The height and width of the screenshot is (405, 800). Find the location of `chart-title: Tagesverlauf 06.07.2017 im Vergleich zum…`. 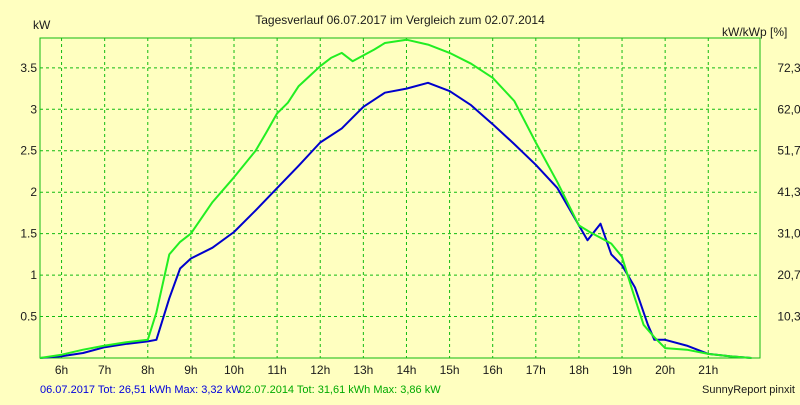

chart-title: Tagesverlauf 06.07.2017 im Vergleich zum… is located at coordinates (400, 20).